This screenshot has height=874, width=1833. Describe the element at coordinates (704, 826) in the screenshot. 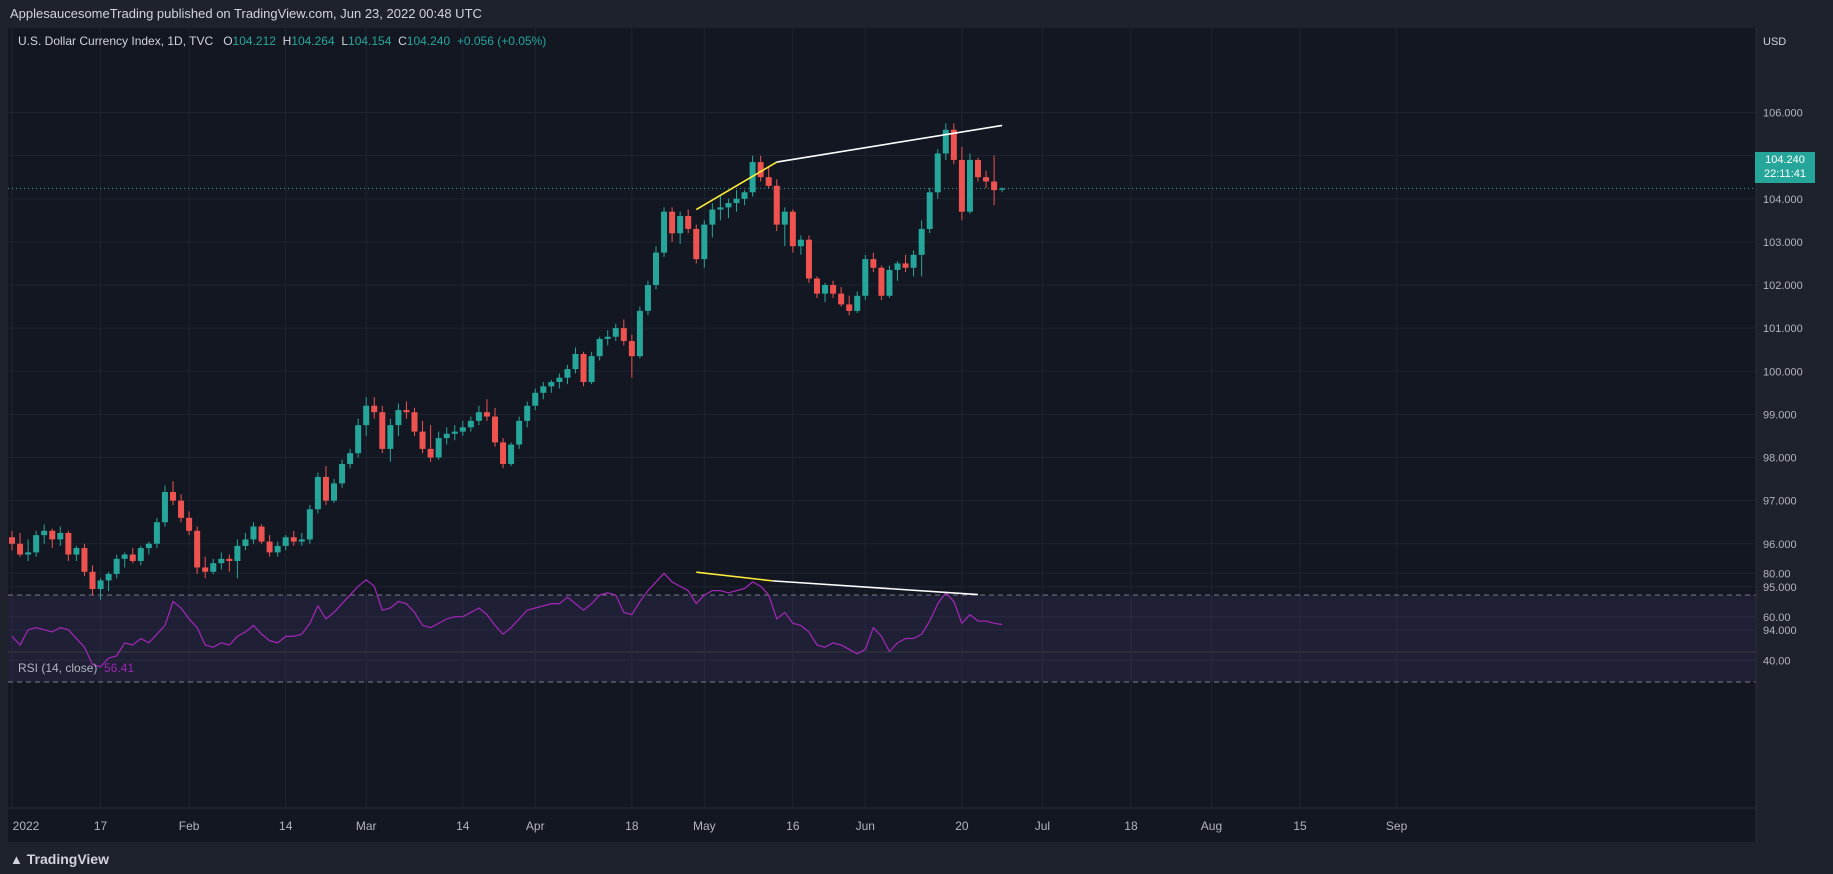

I see `time-tick-label: May` at that location.